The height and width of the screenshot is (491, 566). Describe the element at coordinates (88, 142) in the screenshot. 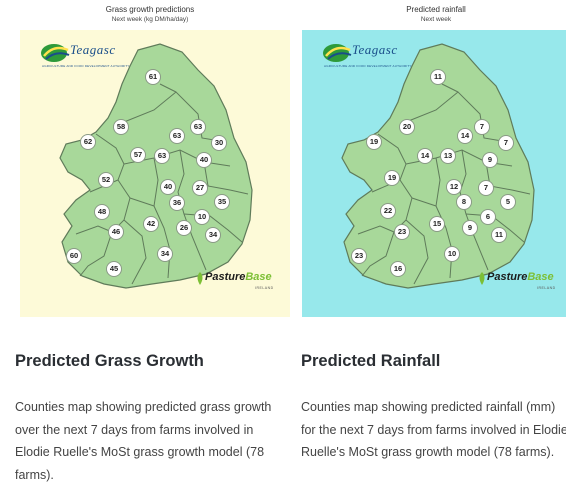

I see `county-value: 62` at that location.